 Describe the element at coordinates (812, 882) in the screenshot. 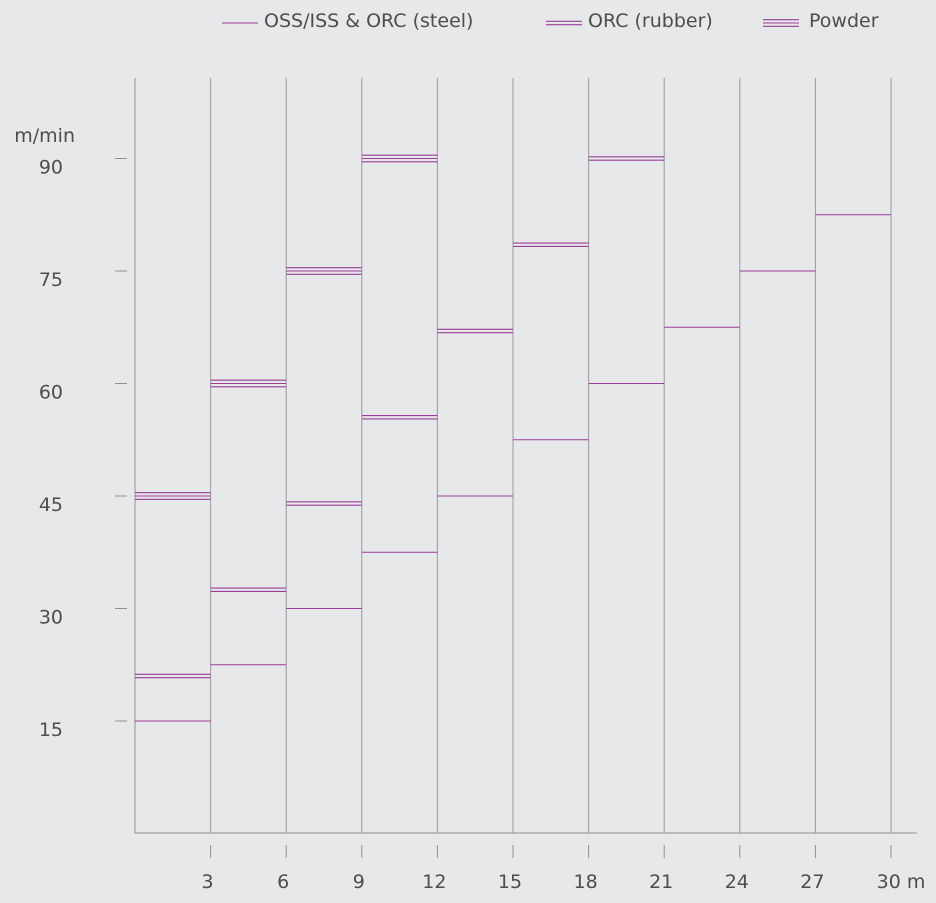

I see `x-tick-label: 27` at that location.